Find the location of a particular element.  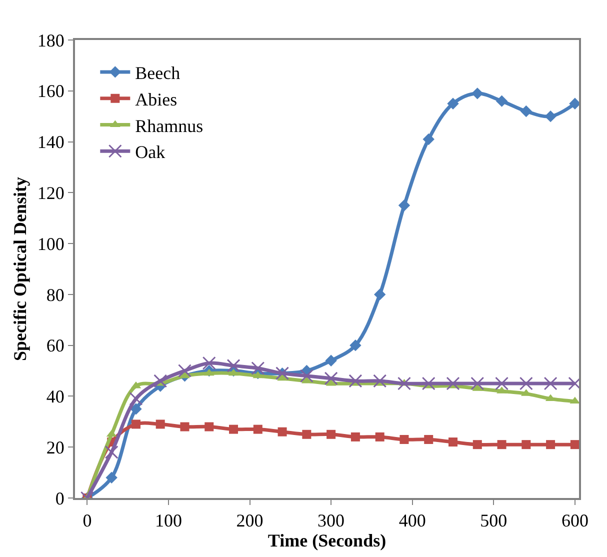

legend-label: Rhamnus is located at coordinates (169, 126).